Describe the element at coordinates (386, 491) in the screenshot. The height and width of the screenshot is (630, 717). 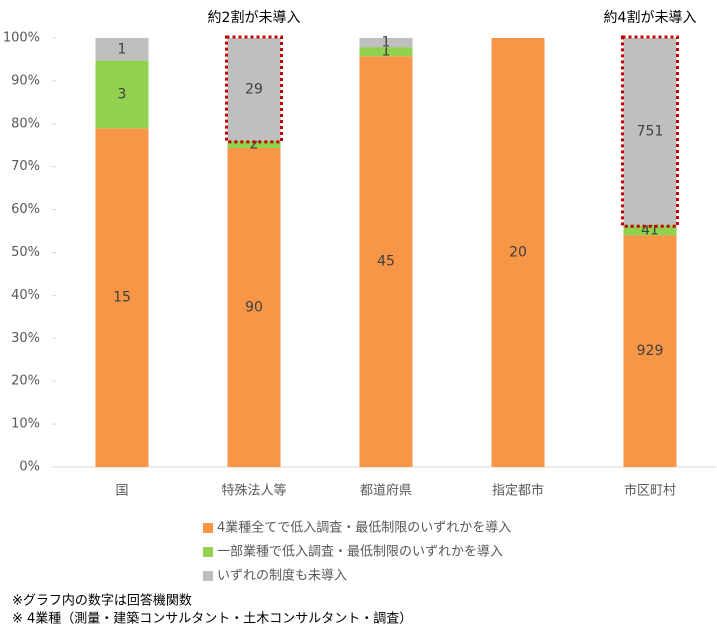
I see `x-tick-label: 都道府県` at that location.